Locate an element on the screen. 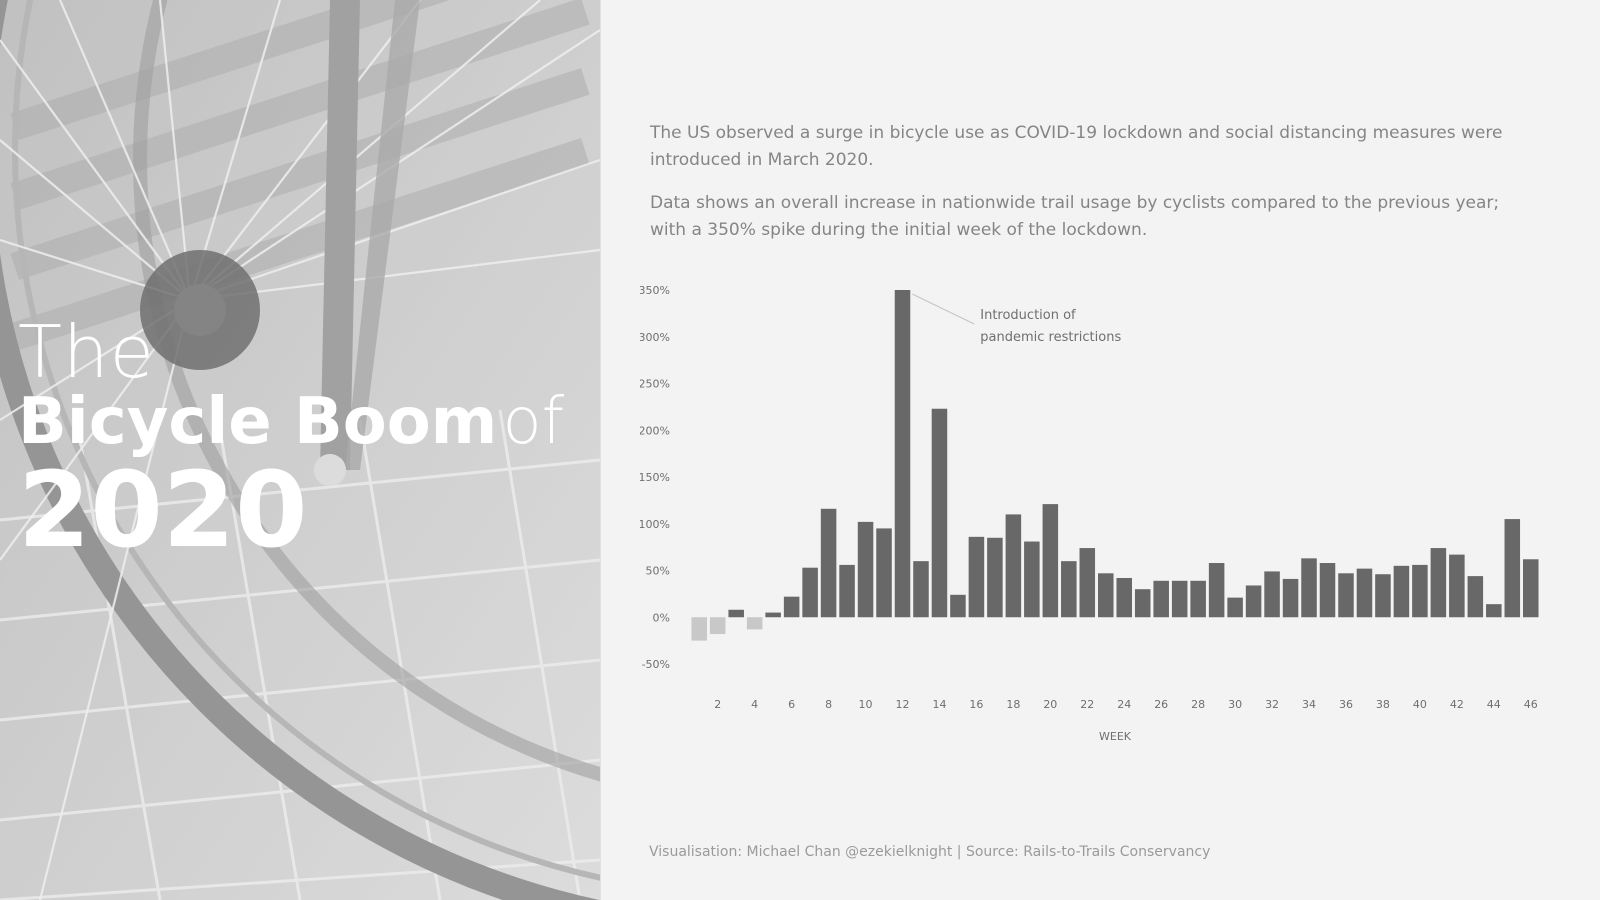 Image resolution: width=1600 pixels, height=900 pixels. title-year: 2020 is located at coordinates (163, 510).